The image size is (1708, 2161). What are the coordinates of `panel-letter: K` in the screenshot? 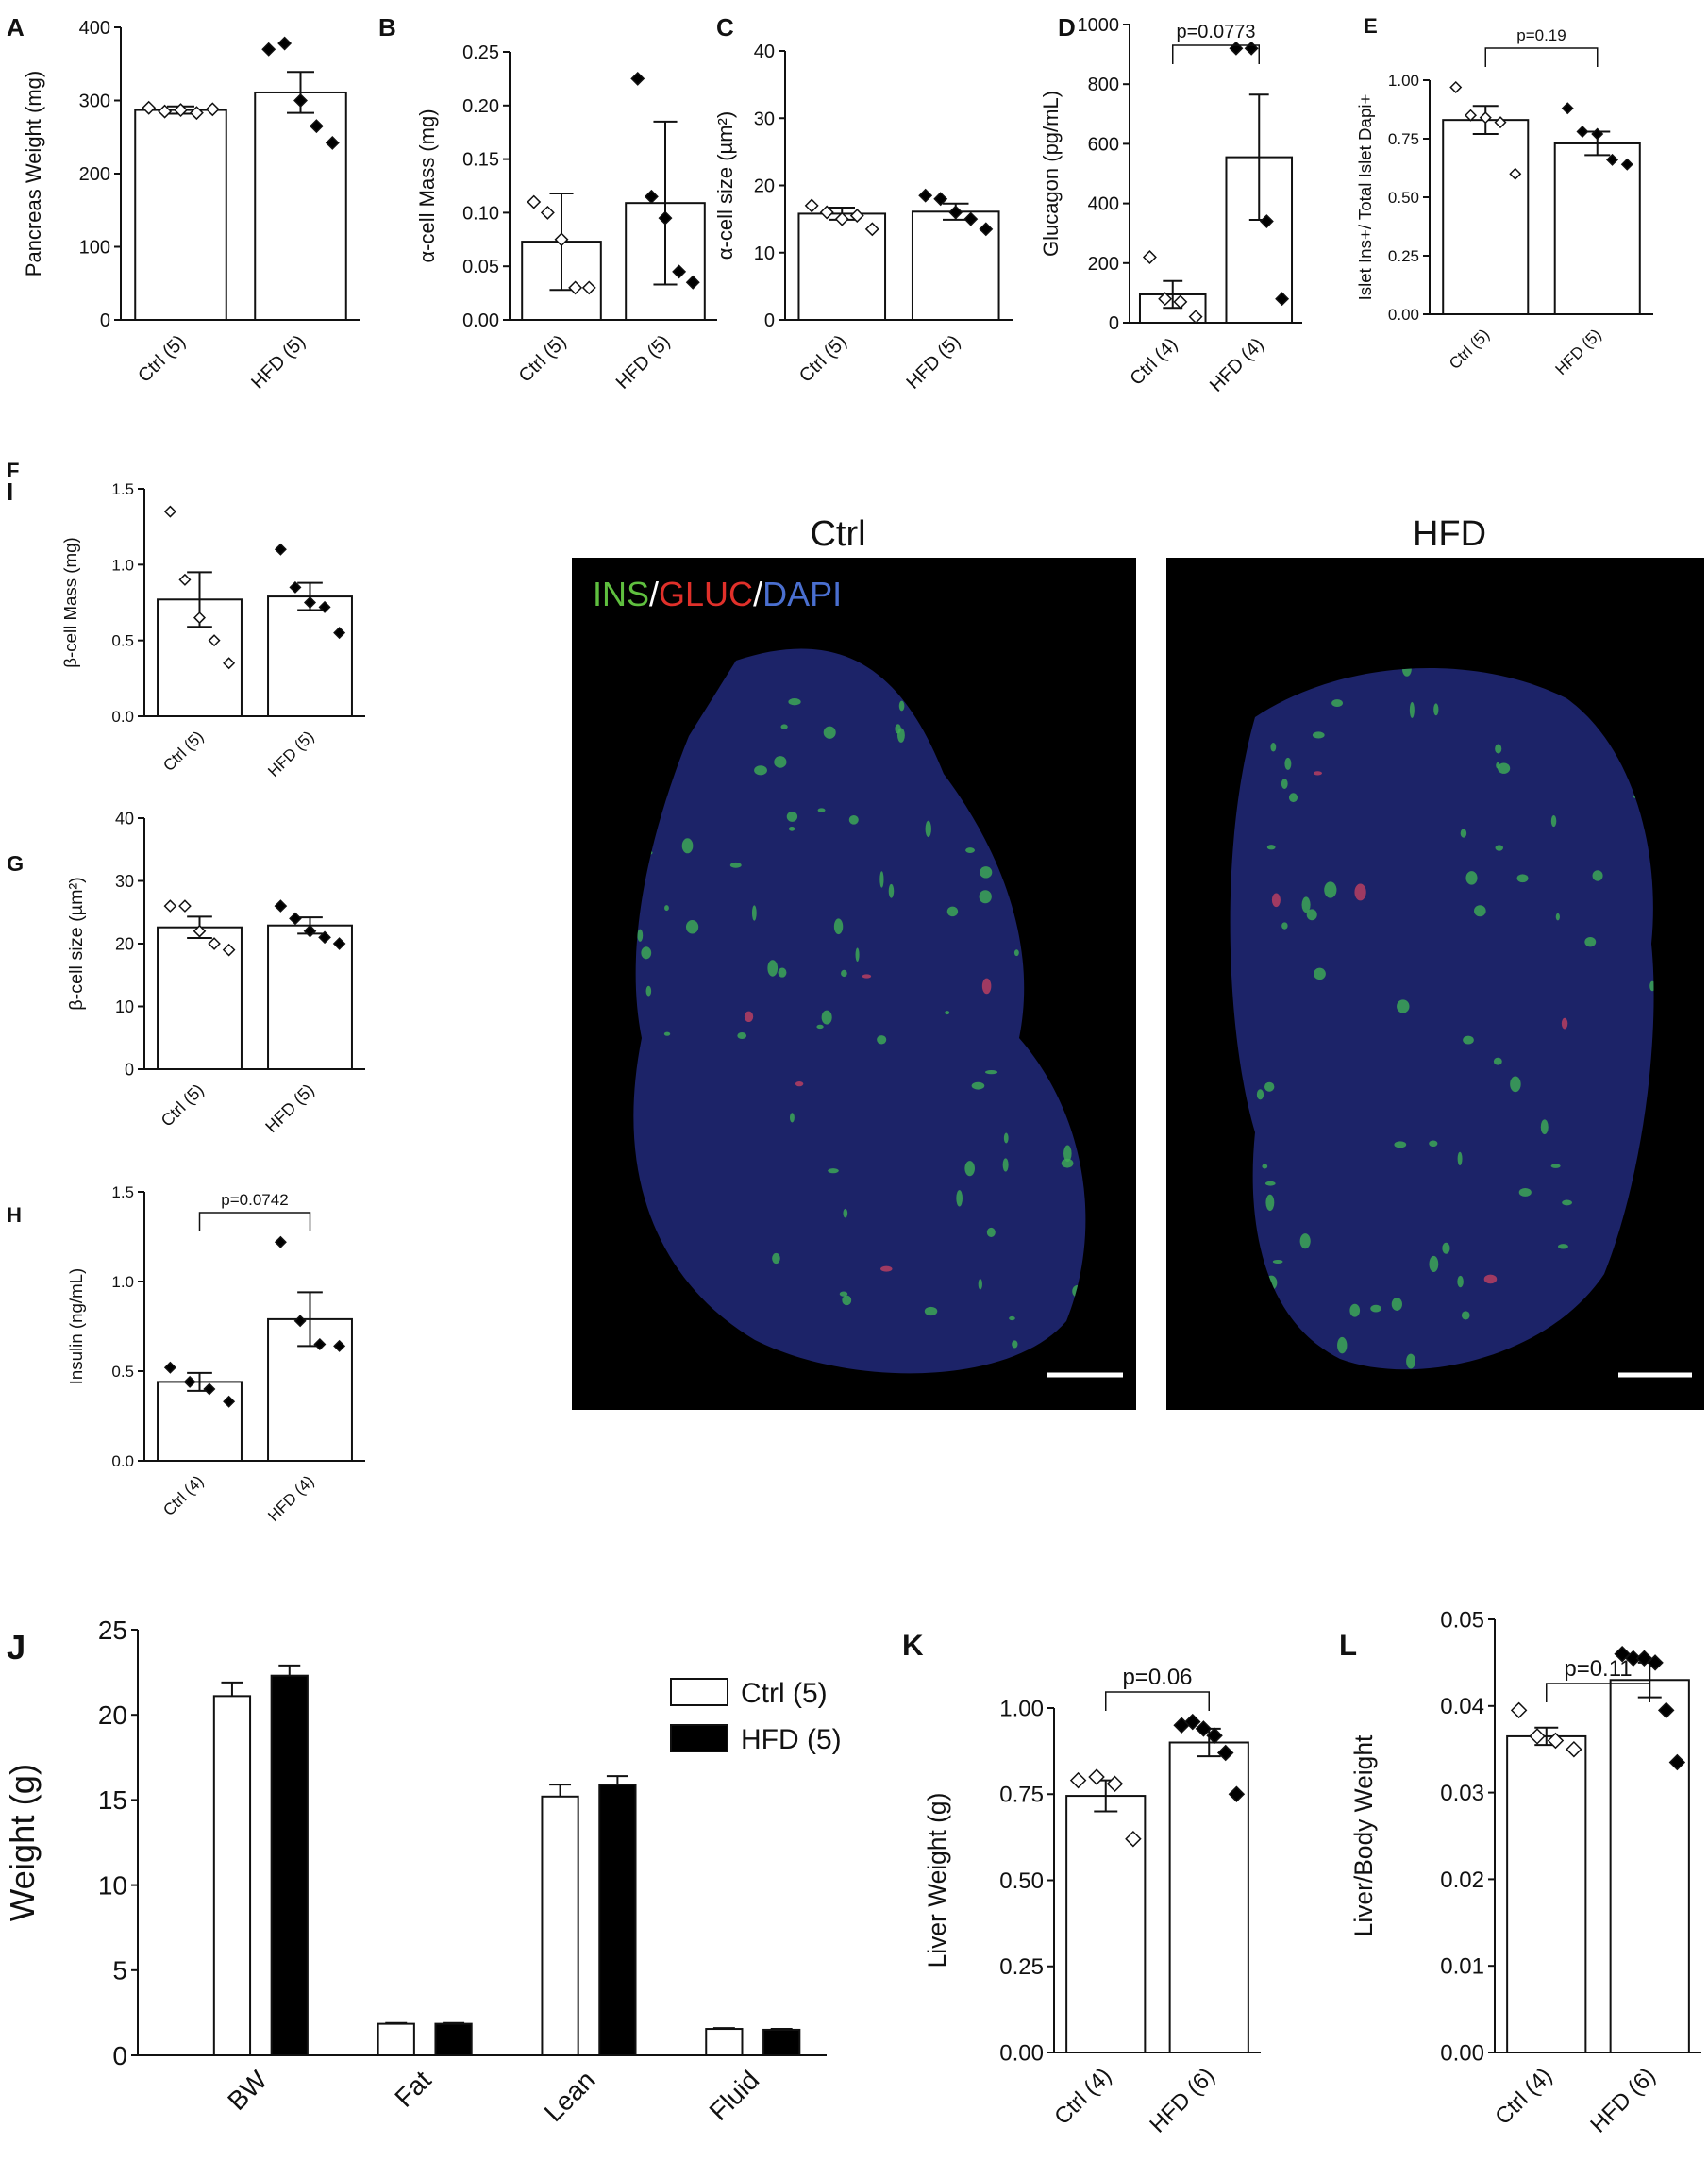 It's located at (913, 1645).